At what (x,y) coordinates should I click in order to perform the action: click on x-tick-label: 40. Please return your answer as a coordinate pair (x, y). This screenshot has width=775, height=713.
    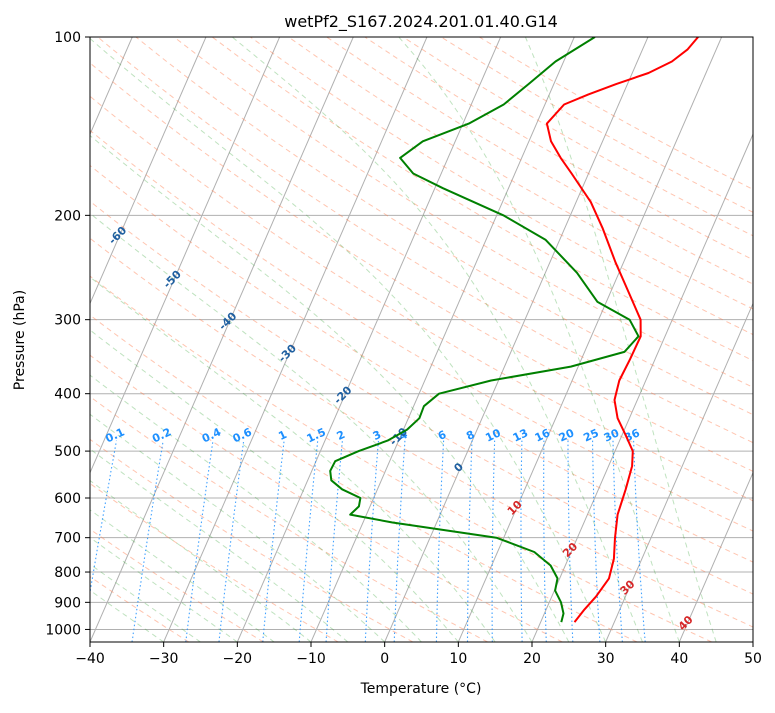
    Looking at the image, I should click on (679, 659).